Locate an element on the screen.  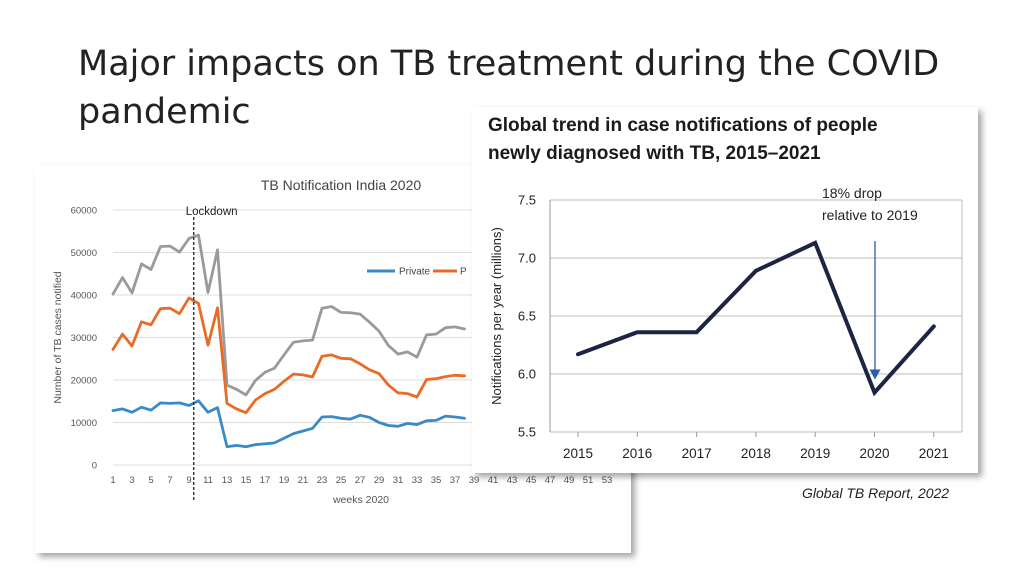
y-tick-label: 7.0 is located at coordinates (527, 258).